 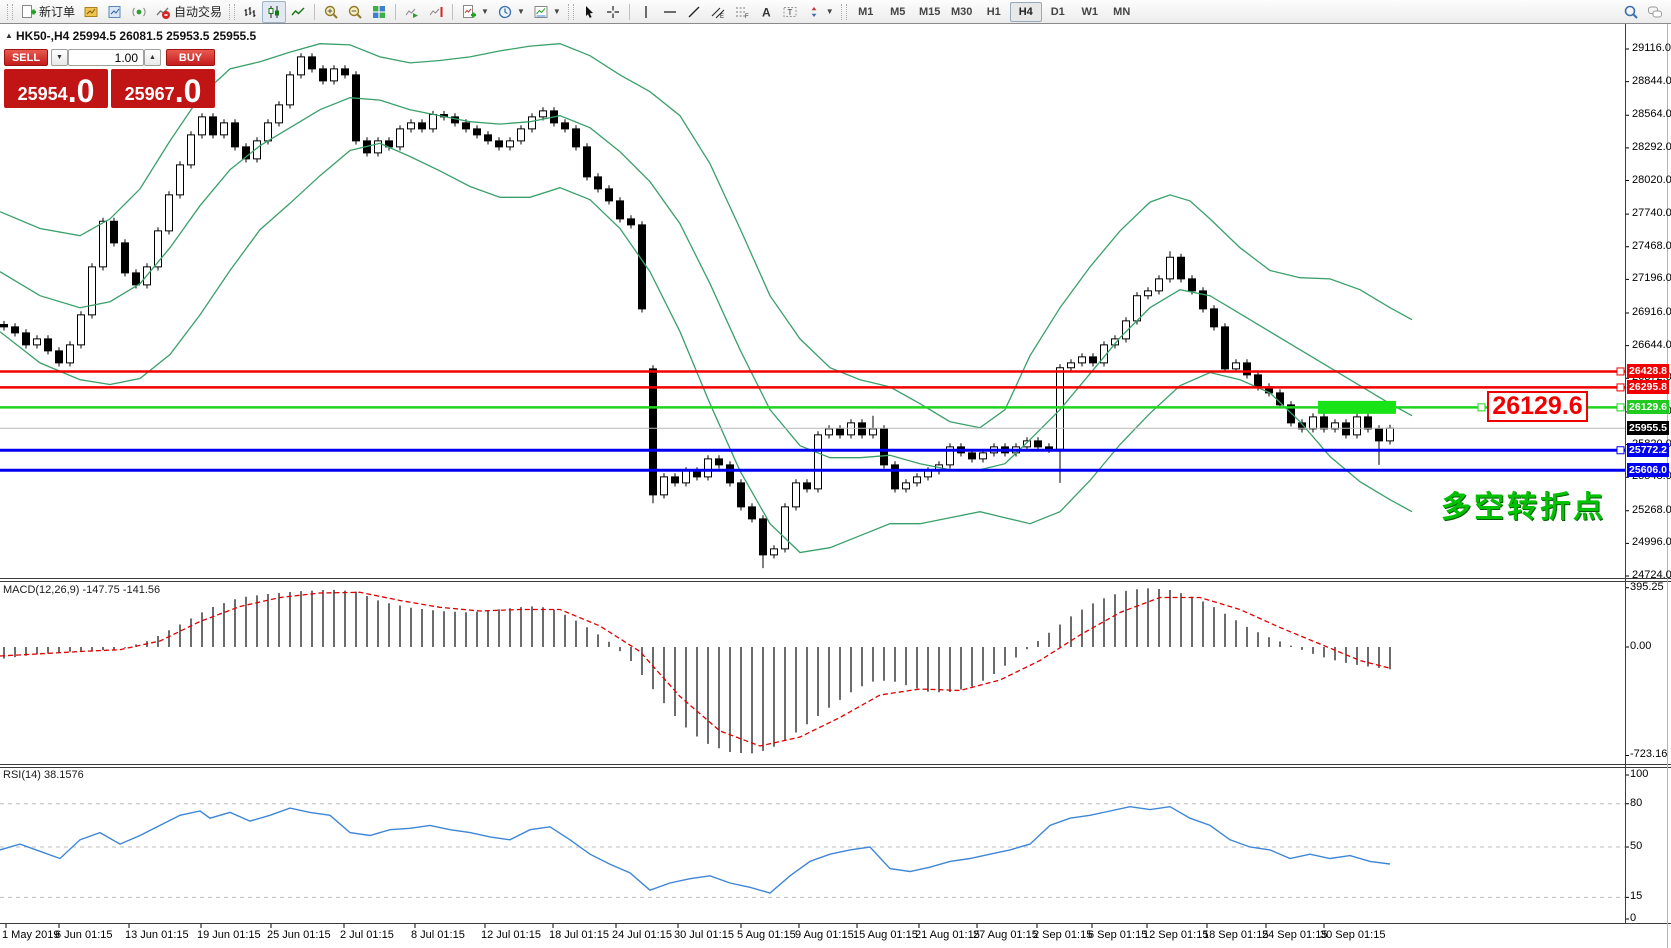 I want to click on axis-price-tag: 25772.2, so click(x=1648, y=450).